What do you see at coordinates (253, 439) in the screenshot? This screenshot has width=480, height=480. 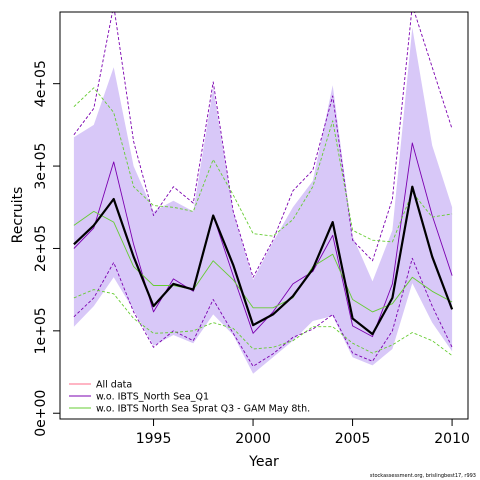 I see `x-tick-label: 2000` at bounding box center [253, 439].